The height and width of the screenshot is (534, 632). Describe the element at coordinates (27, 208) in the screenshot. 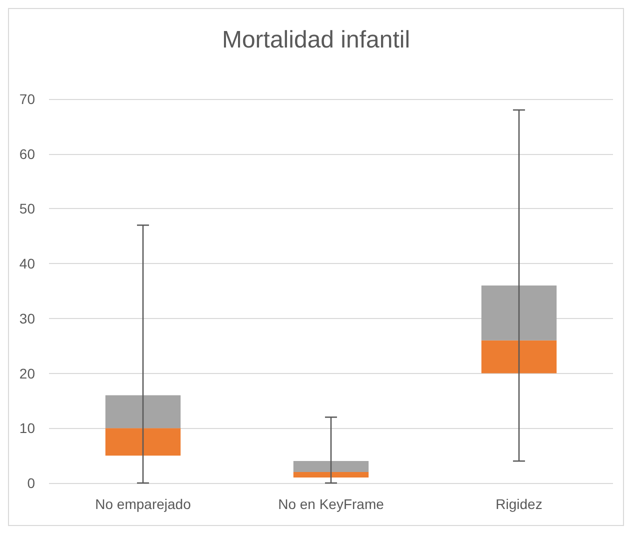

I see `y-tick-label: 50` at that location.